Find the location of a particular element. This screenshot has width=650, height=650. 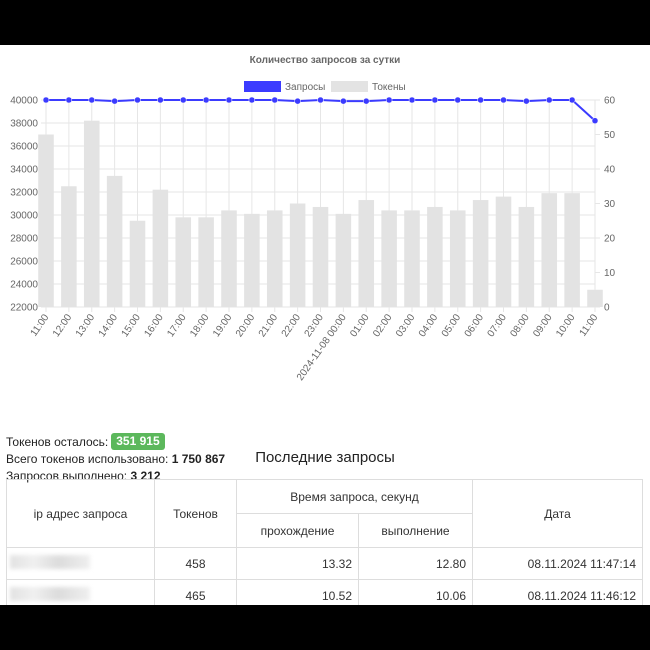

legend-label-requests: Запросы is located at coordinates (305, 87).